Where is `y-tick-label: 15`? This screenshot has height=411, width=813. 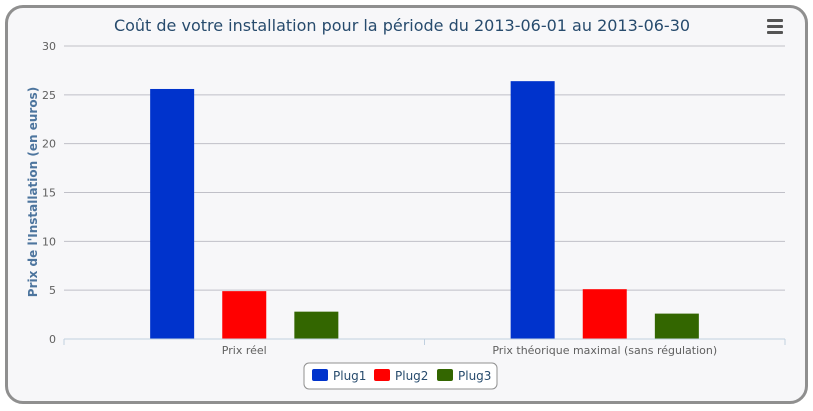
y-tick-label: 15 is located at coordinates (49, 193).